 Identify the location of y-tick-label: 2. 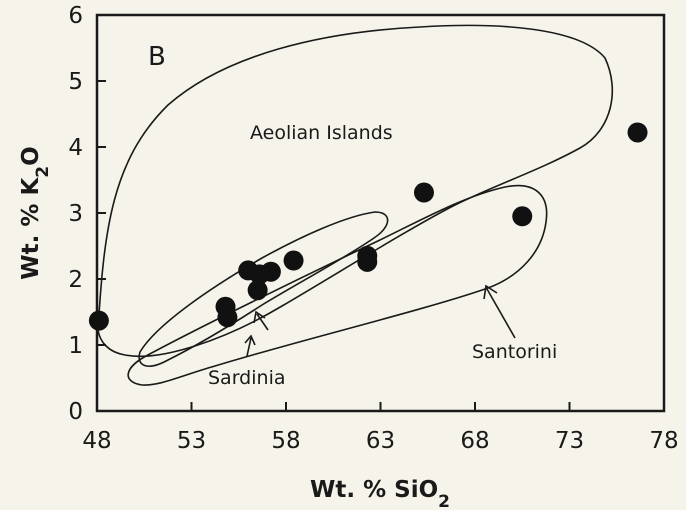
(75, 280).